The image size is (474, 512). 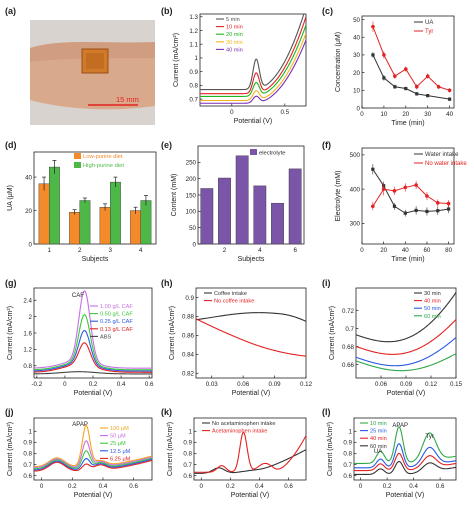 What do you see at coordinates (431, 384) in the screenshot?
I see `x-tick-label: 0.12` at bounding box center [431, 384].